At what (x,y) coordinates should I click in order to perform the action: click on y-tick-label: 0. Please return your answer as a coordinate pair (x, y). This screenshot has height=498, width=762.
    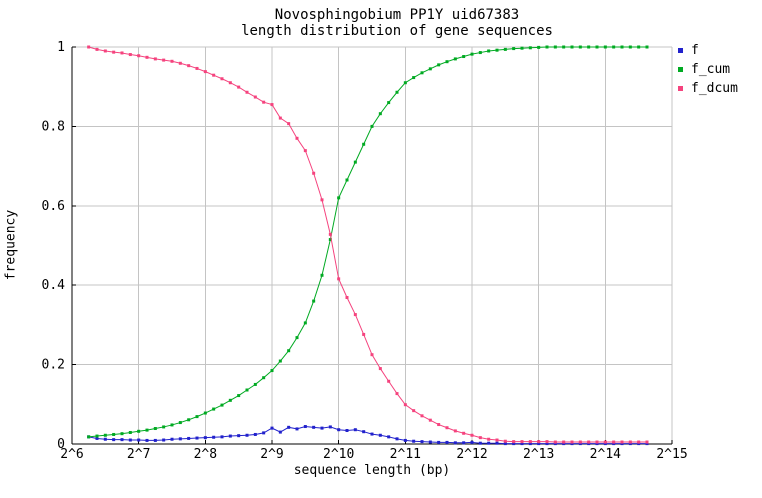
    Looking at the image, I should click on (61, 444).